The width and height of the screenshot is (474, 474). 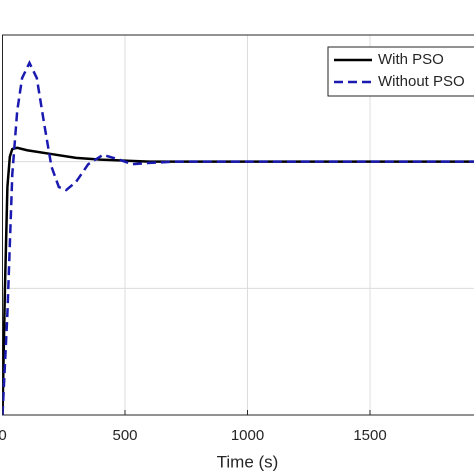 What do you see at coordinates (400, 71) in the screenshot?
I see `legend-box` at bounding box center [400, 71].